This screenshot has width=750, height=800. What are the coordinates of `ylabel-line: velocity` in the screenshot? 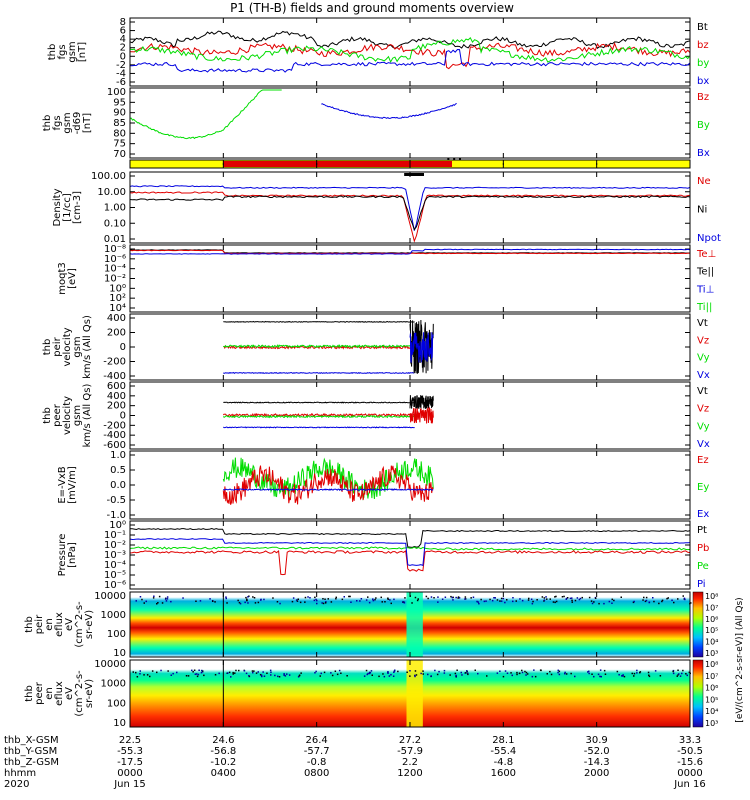 It's located at (67, 346).